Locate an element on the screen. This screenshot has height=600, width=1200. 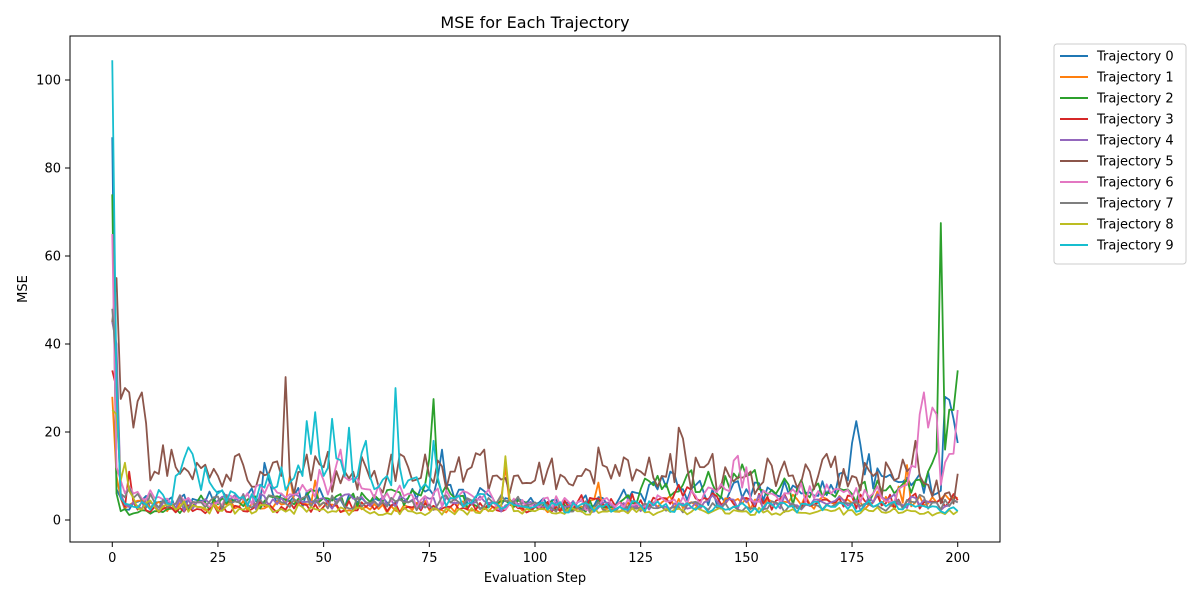
chart-title: MSE for Each Trajectory is located at coordinates (534, 22).